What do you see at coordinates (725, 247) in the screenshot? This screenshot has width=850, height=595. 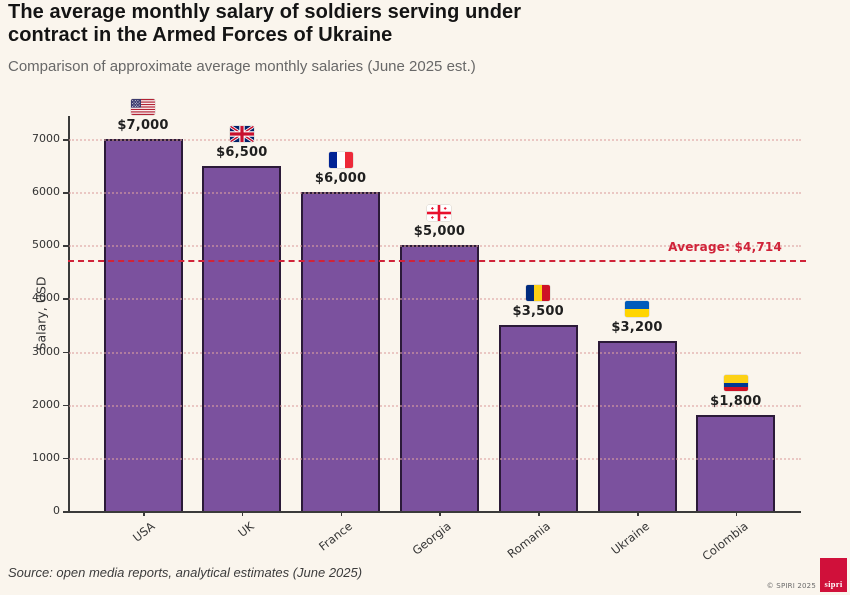 I see `average-line-label: Average: $4,714` at bounding box center [725, 247].